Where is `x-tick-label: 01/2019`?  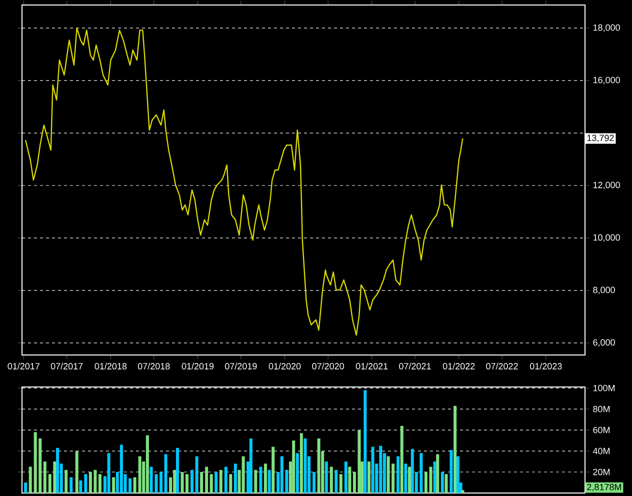
x-tick-label: 01/2019 is located at coordinates (198, 366).